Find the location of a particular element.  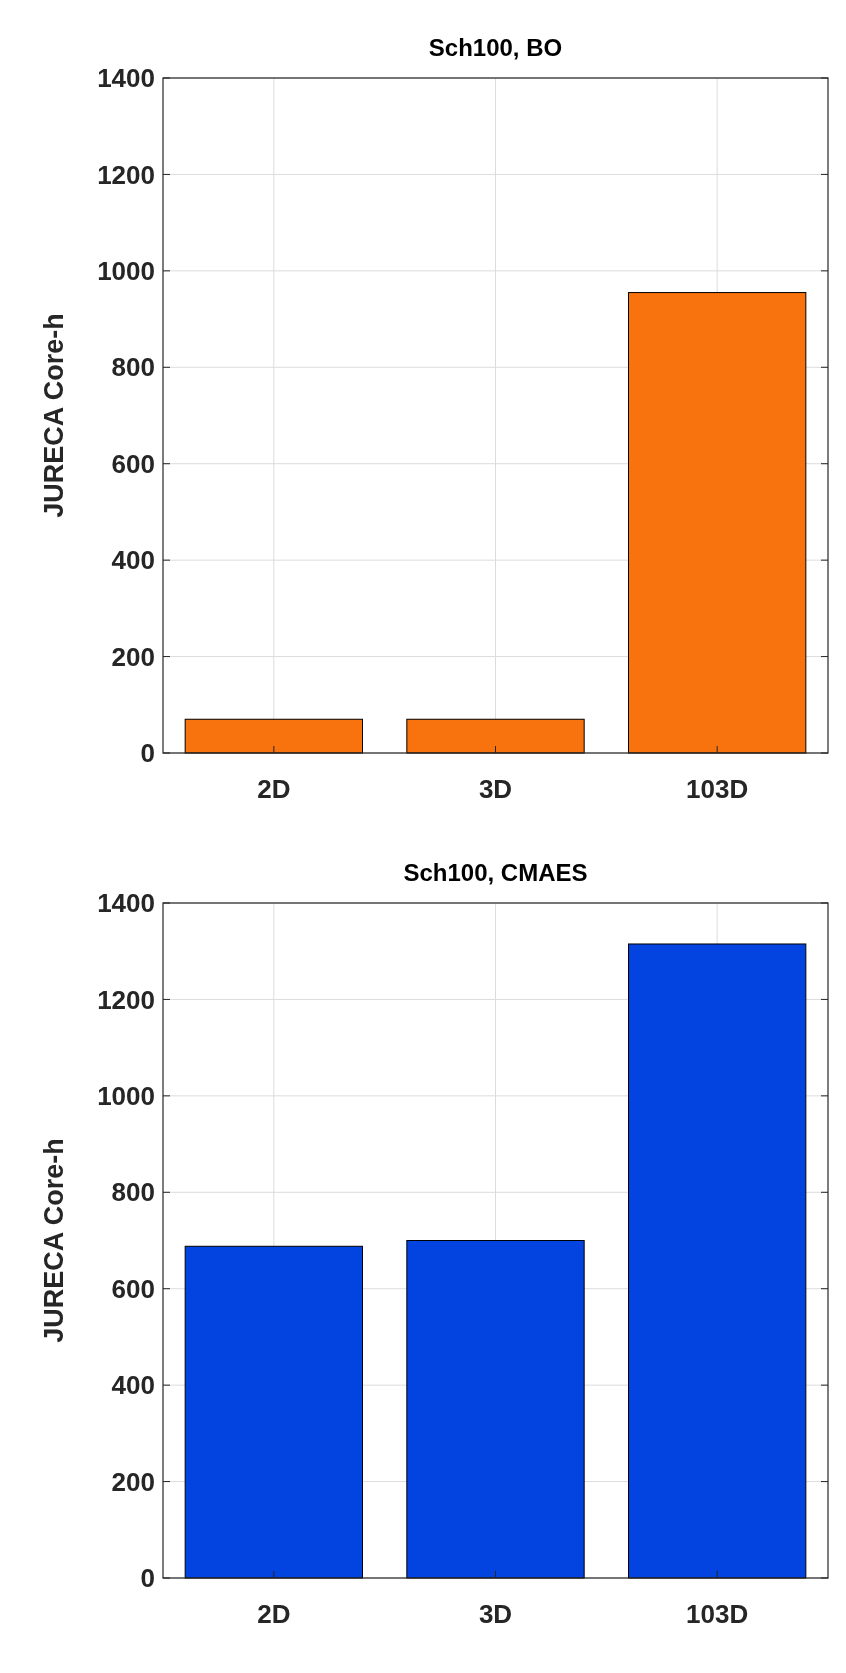

chart-title: Sch100, BO is located at coordinates (495, 47).